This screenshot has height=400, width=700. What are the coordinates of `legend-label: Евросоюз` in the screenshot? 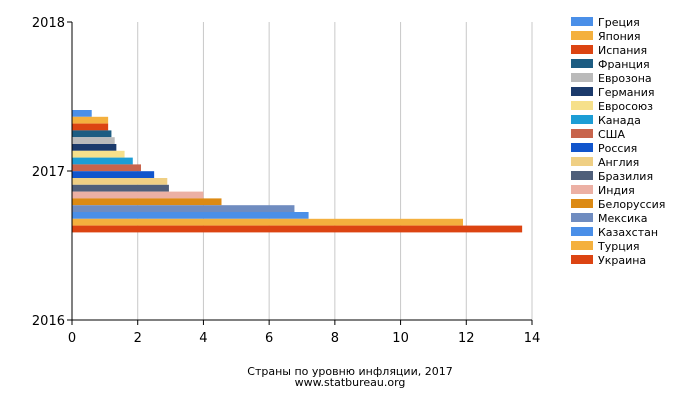 It's located at (625, 106).